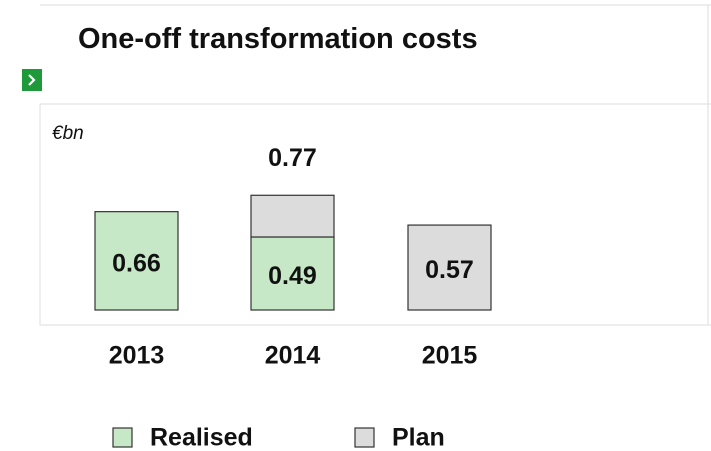 The width and height of the screenshot is (711, 451). I want to click on icon-arrow, so click(32, 80).